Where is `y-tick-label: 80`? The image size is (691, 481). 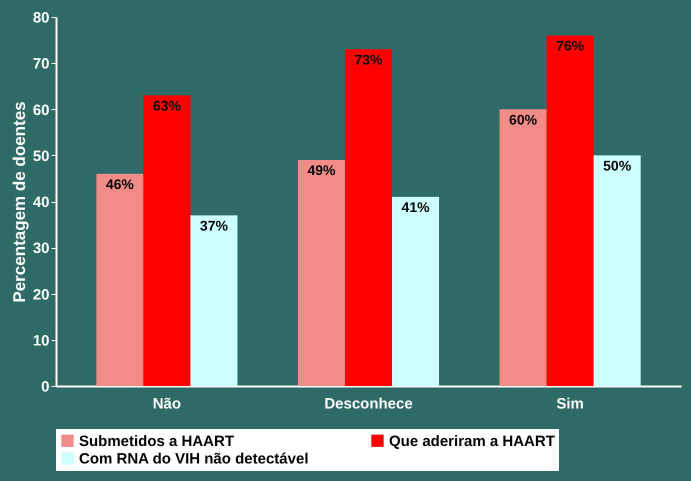 y-tick-label: 80 is located at coordinates (41, 18).